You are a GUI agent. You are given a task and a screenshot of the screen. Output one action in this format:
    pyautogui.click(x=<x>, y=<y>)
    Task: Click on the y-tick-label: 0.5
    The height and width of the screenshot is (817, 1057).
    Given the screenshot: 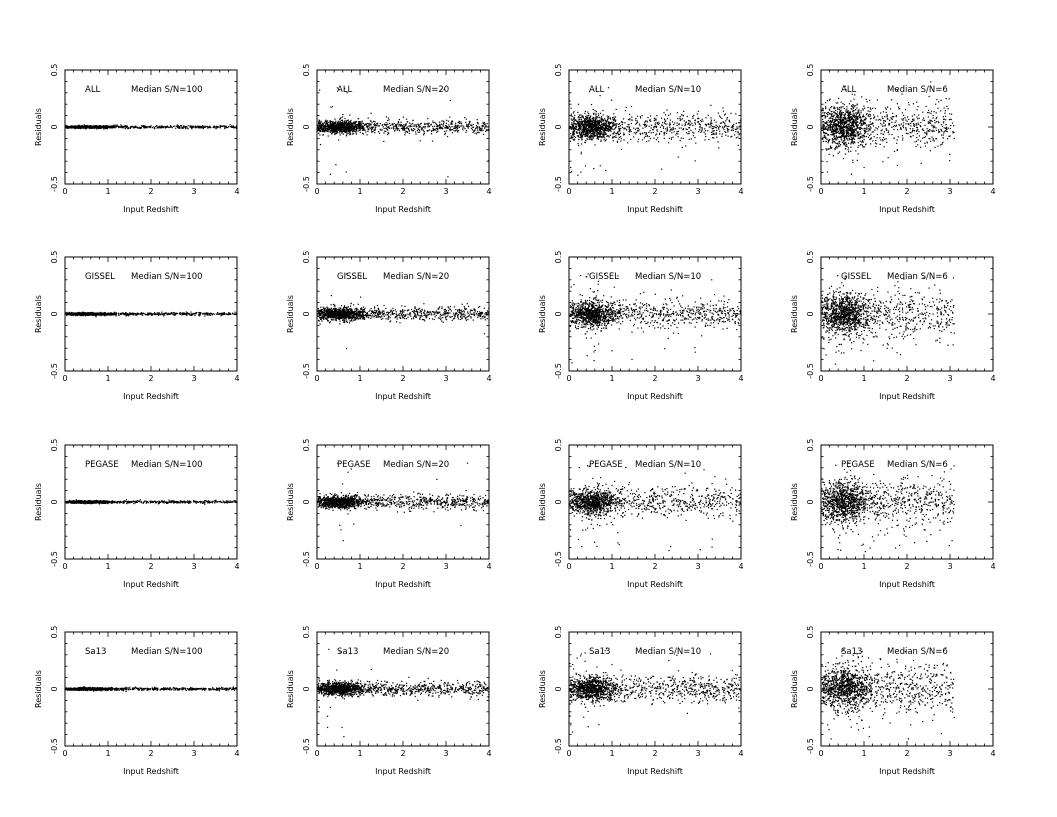 What is the action you would take?
    pyautogui.click(x=810, y=70)
    